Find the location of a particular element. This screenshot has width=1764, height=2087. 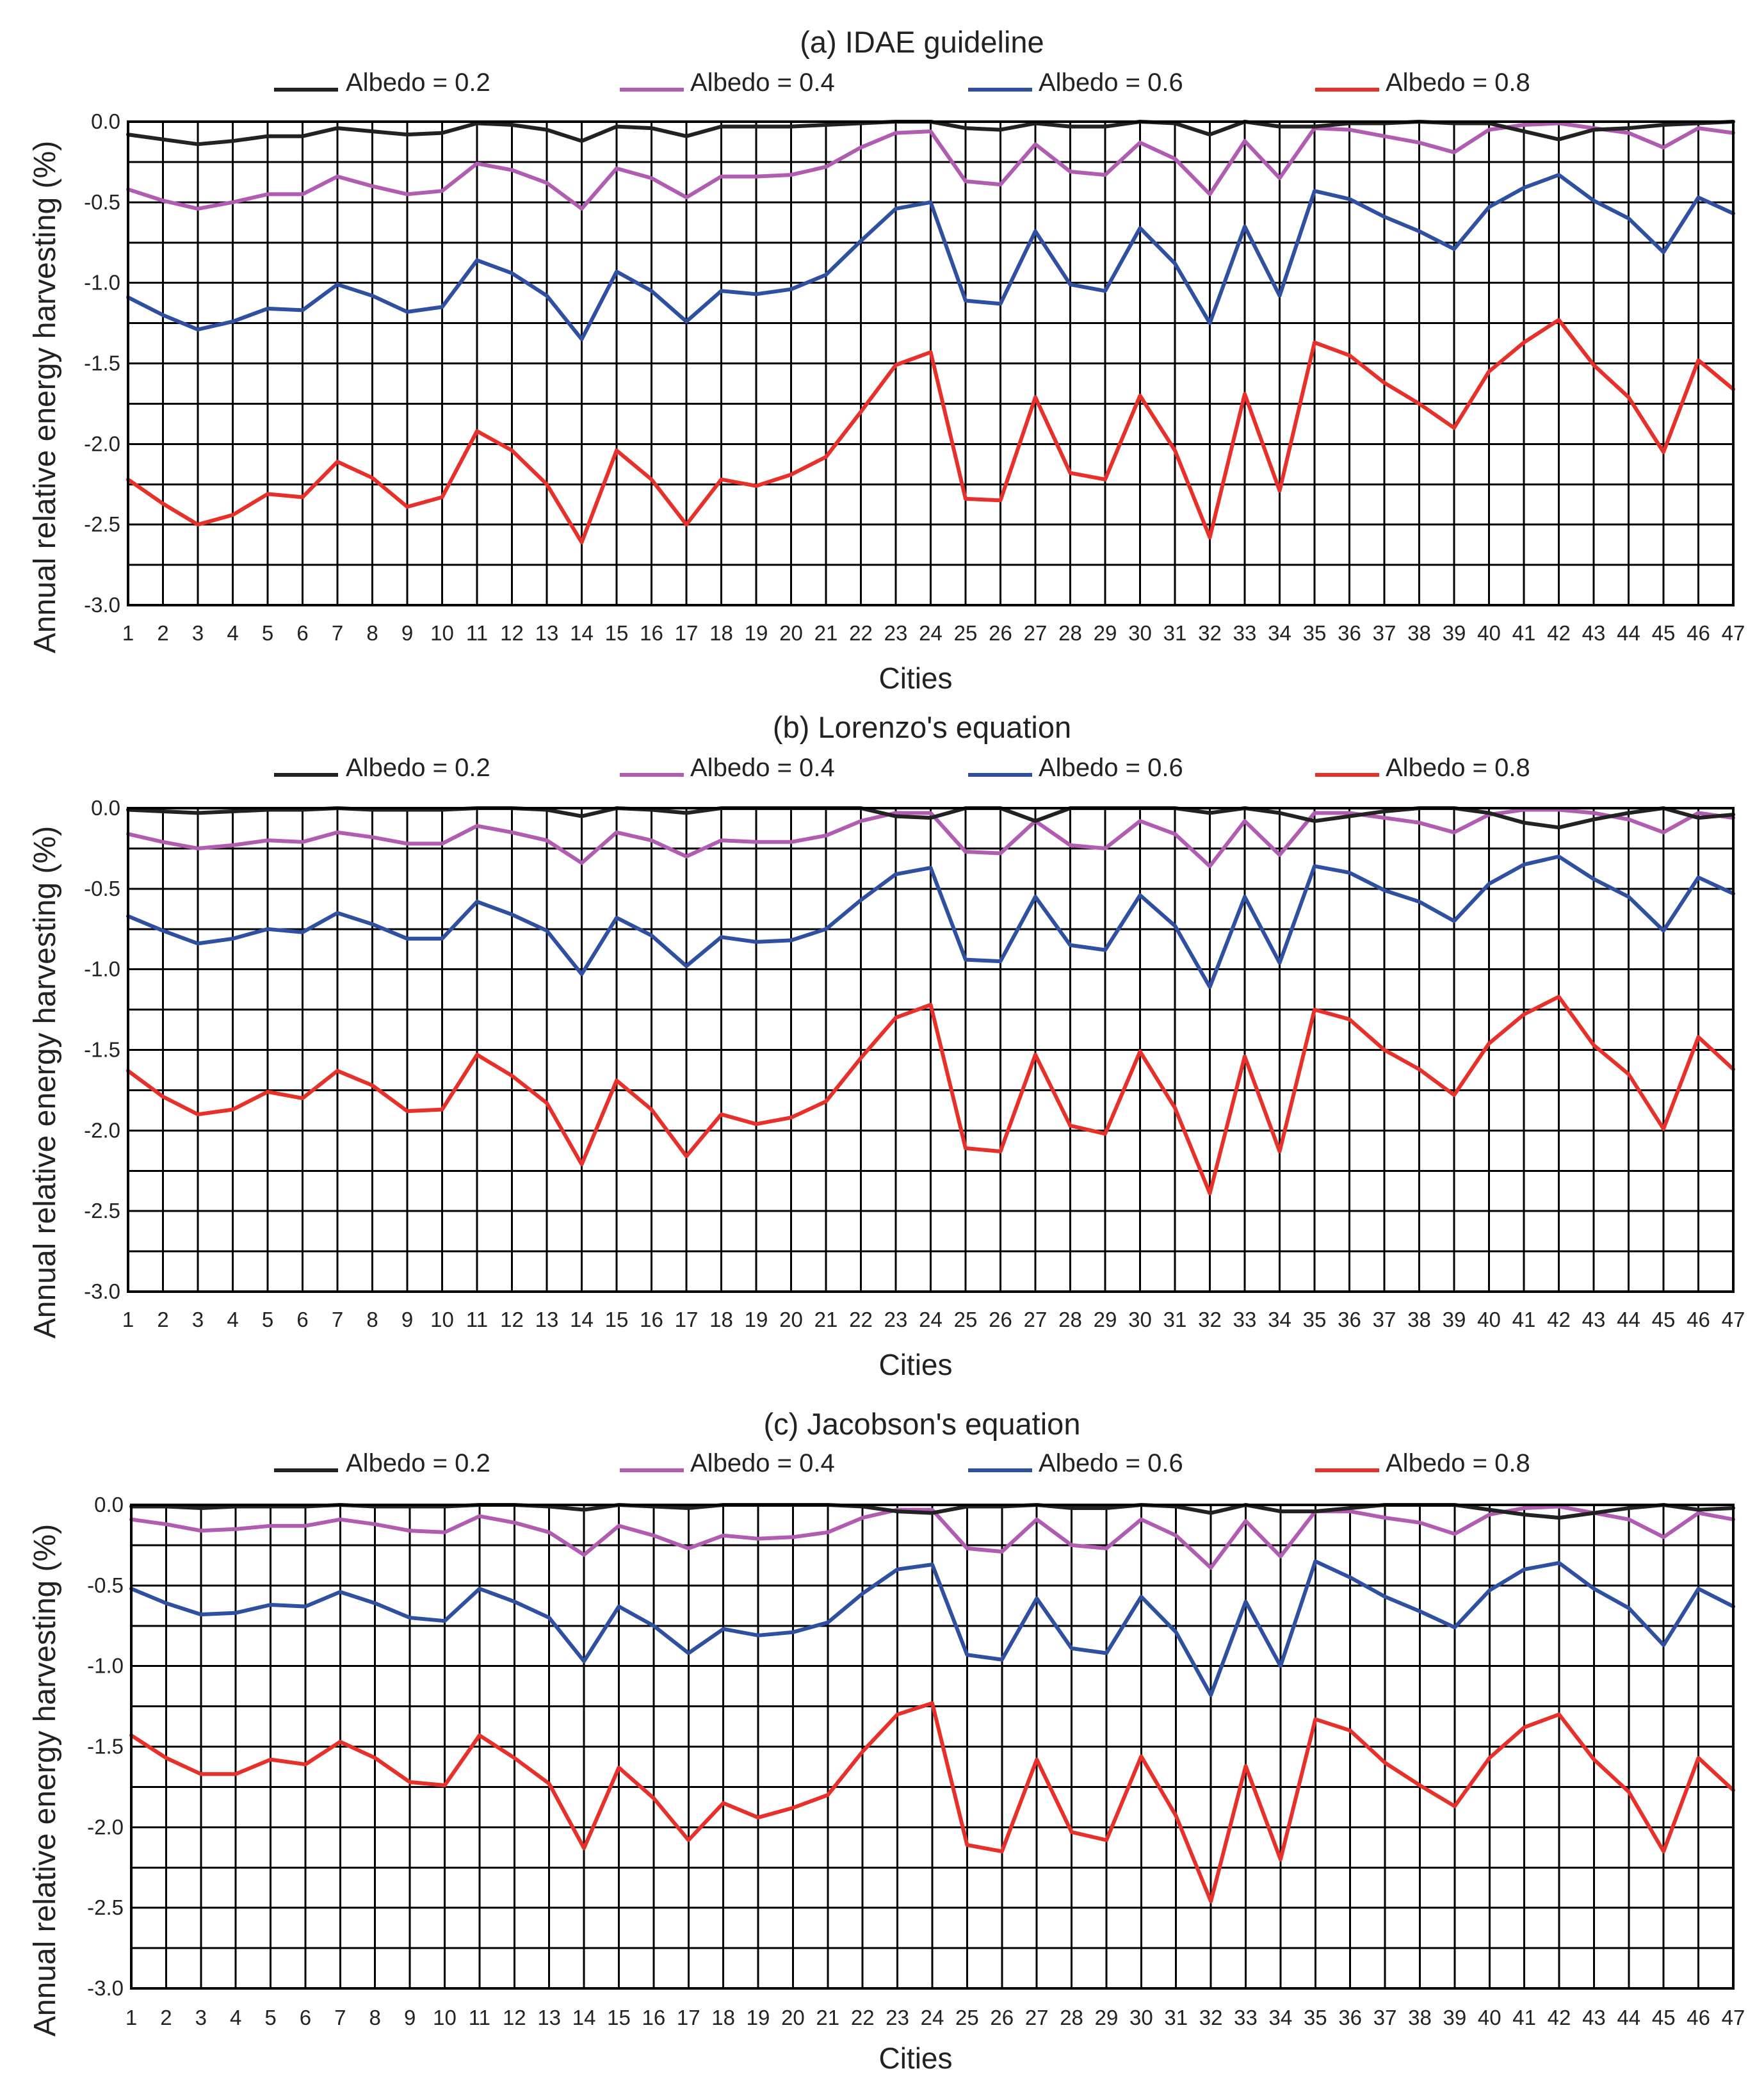

x-tick-label: 24 is located at coordinates (932, 2017).